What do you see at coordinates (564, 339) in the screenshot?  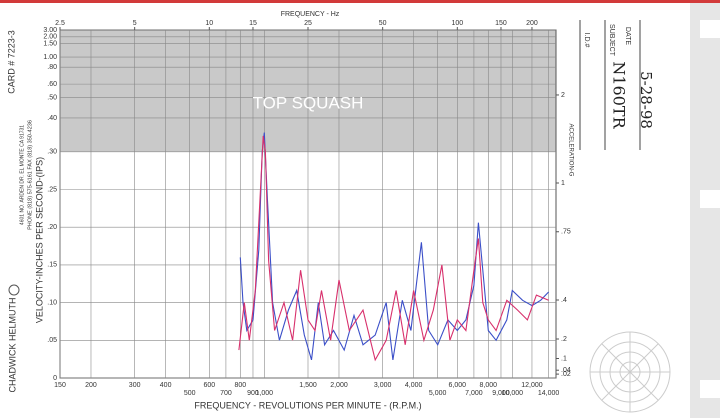 I see `y2-tick-label: .2` at bounding box center [564, 339].